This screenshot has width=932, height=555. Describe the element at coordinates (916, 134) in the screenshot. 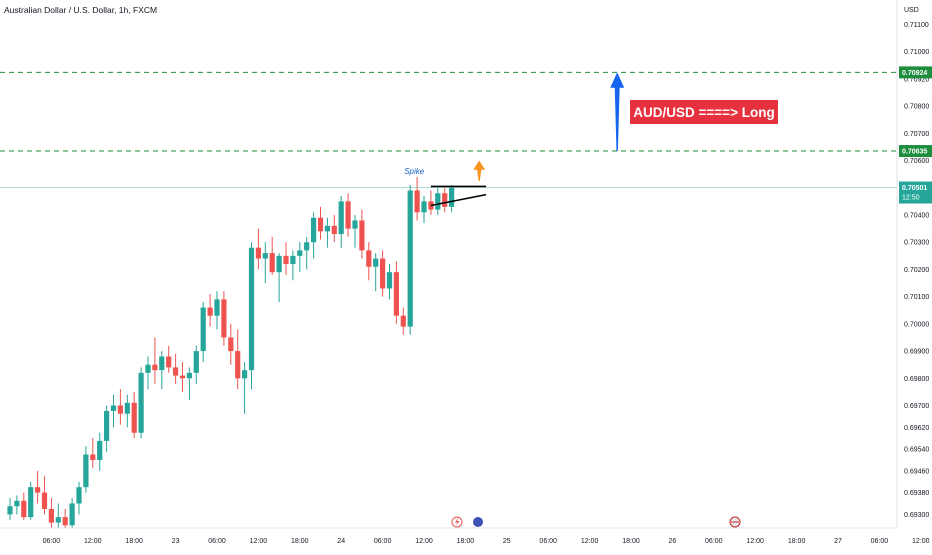

I see `price-tick-label: 0.70700` at that location.